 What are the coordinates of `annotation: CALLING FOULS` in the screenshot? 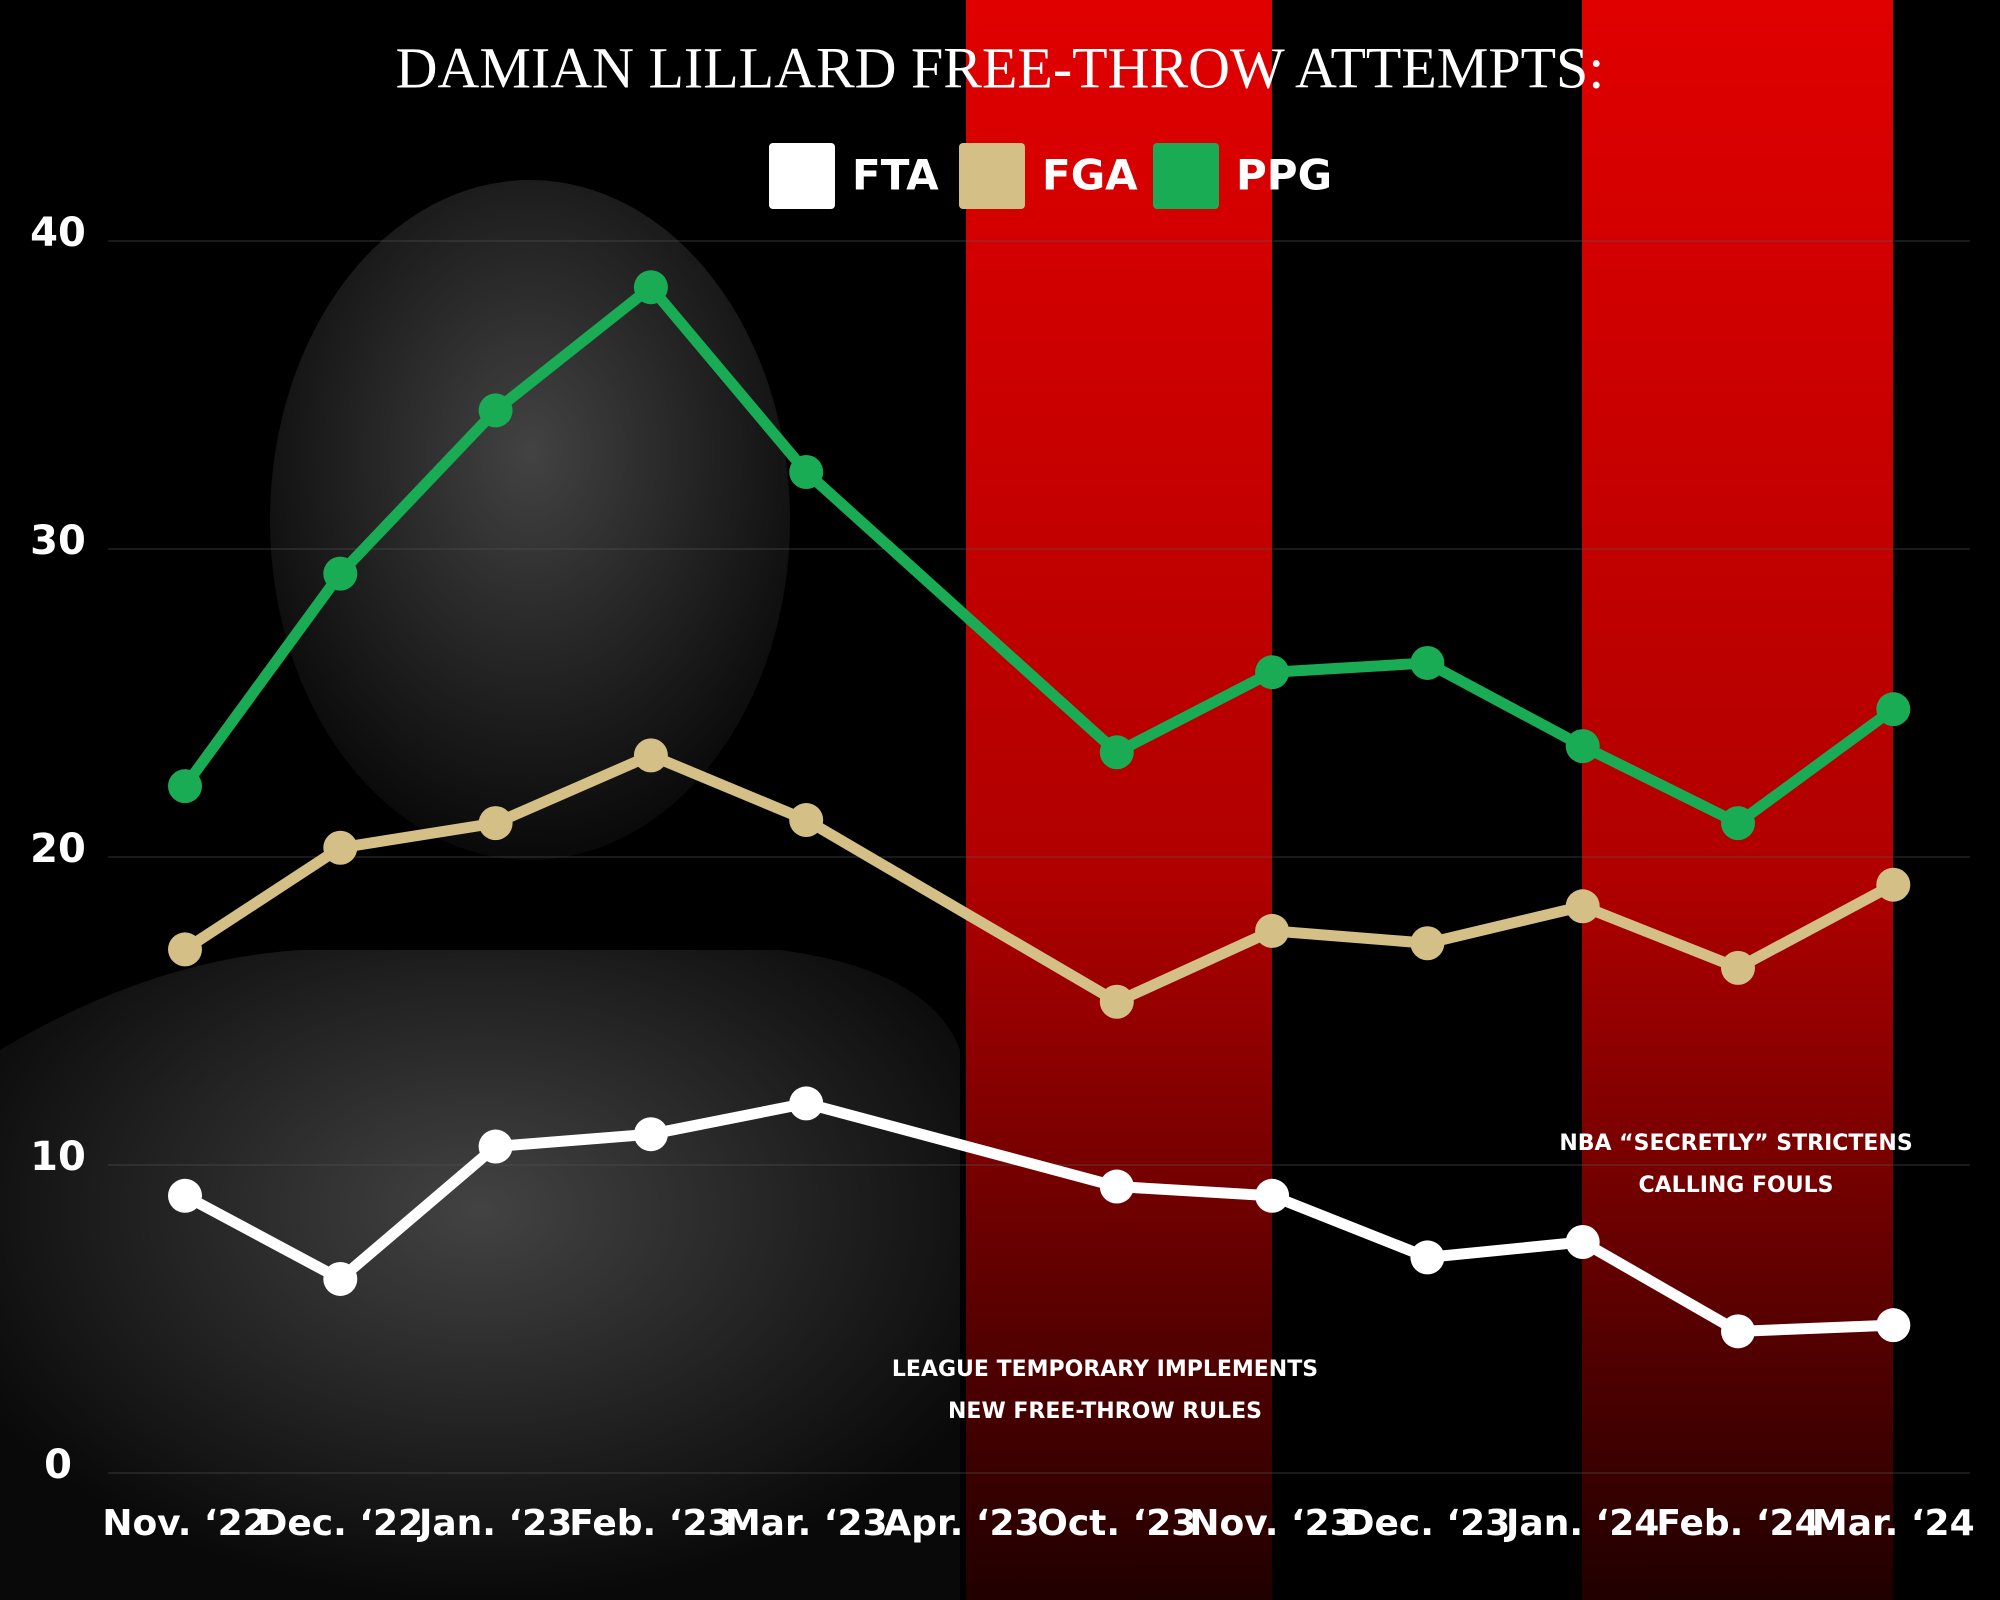 It's located at (1736, 1185).